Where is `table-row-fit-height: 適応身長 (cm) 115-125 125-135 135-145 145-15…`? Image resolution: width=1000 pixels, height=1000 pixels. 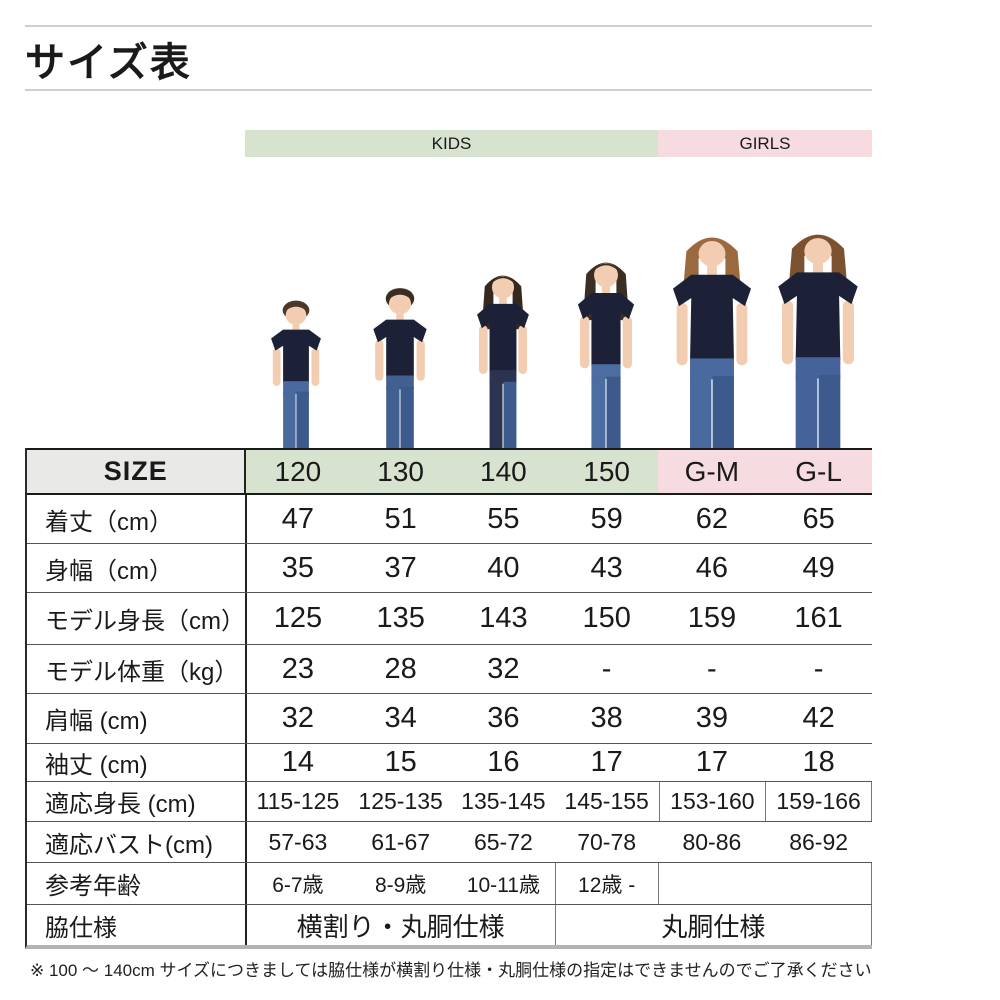 table-row-fit-height: 適応身長 (cm) 115-125 125-135 135-145 145-15… is located at coordinates (450, 802).